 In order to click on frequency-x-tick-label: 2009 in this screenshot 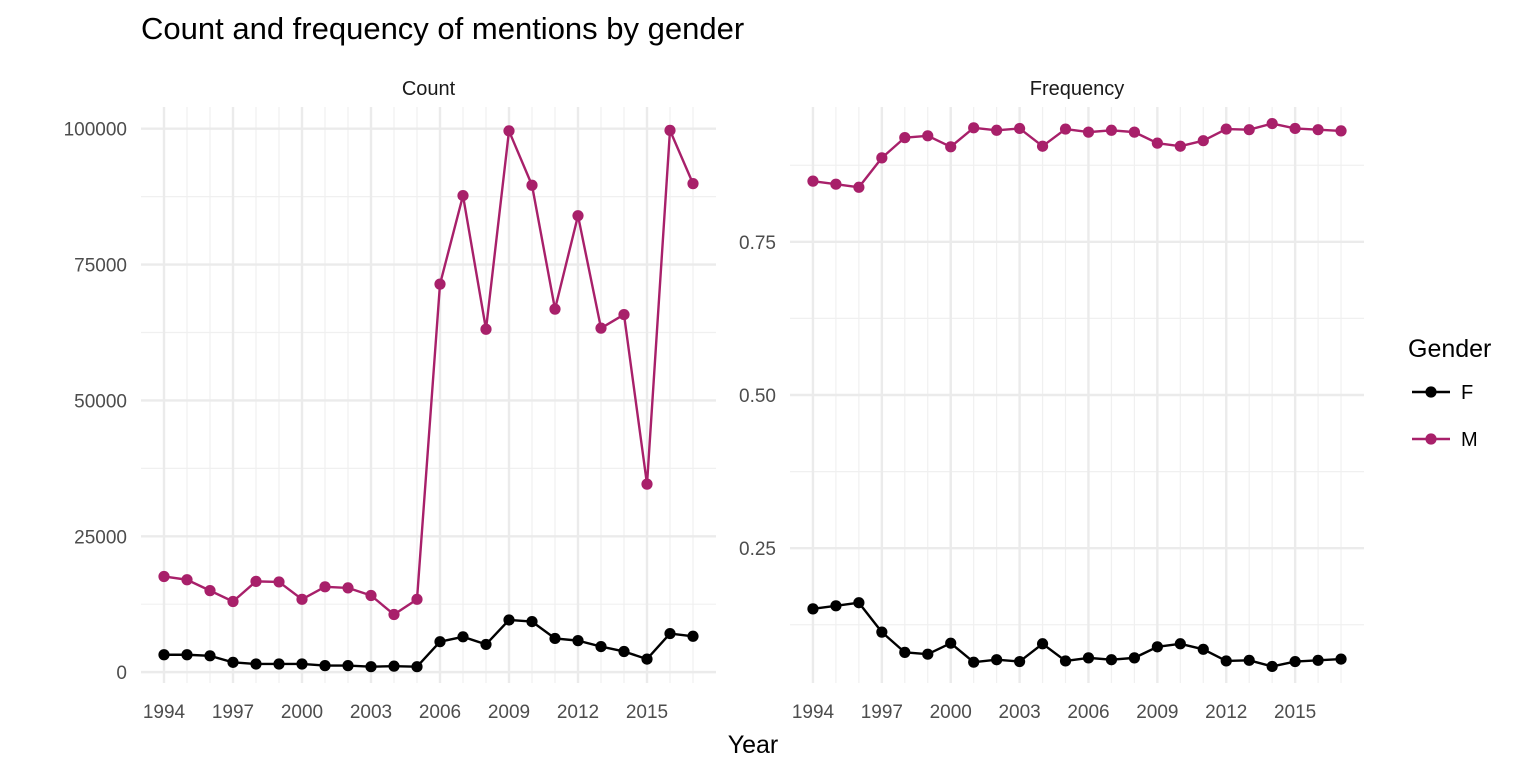, I will do `click(1157, 712)`.